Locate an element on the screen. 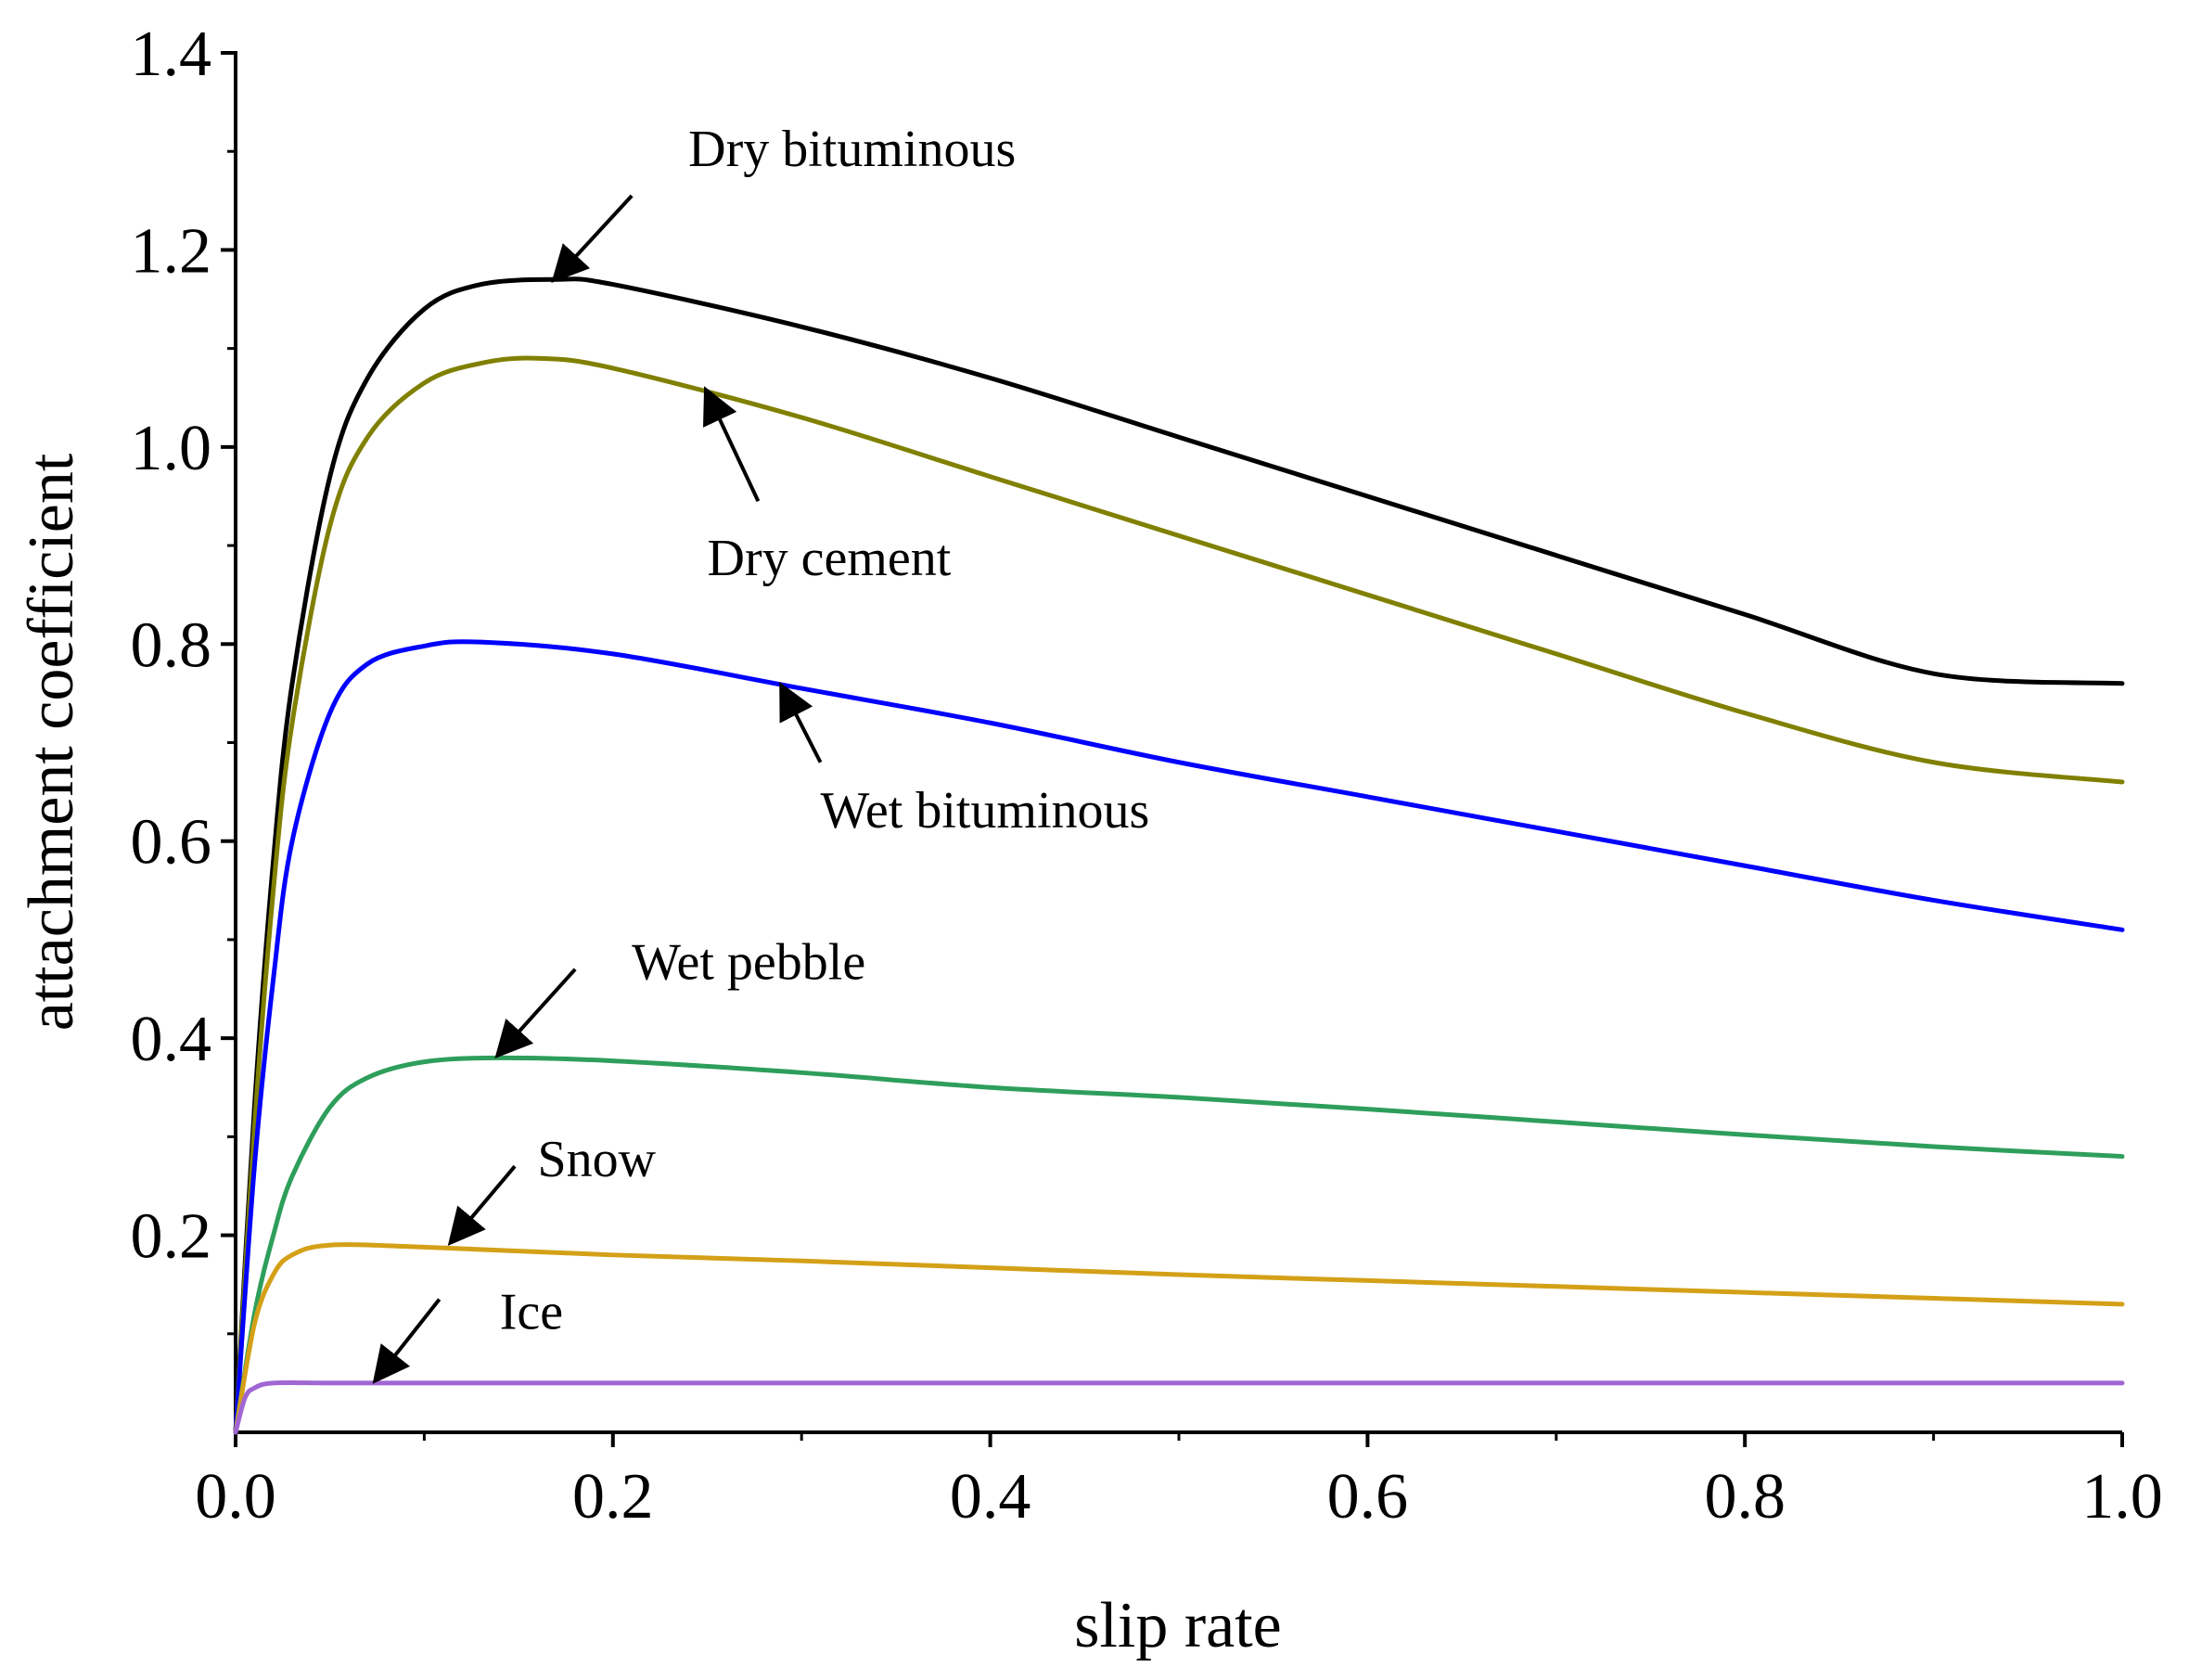 Image resolution: width=2189 pixels, height=1680 pixels. y-tick-label: 0.8 is located at coordinates (171, 645).